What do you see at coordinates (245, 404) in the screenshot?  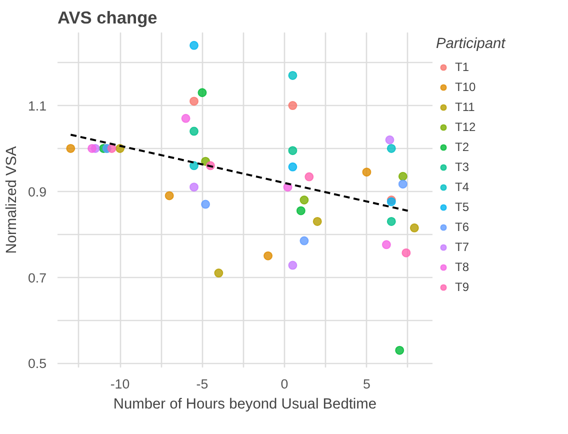 I see `x-axis-title: Number of Hours beyond Usual Bedtime` at bounding box center [245, 404].